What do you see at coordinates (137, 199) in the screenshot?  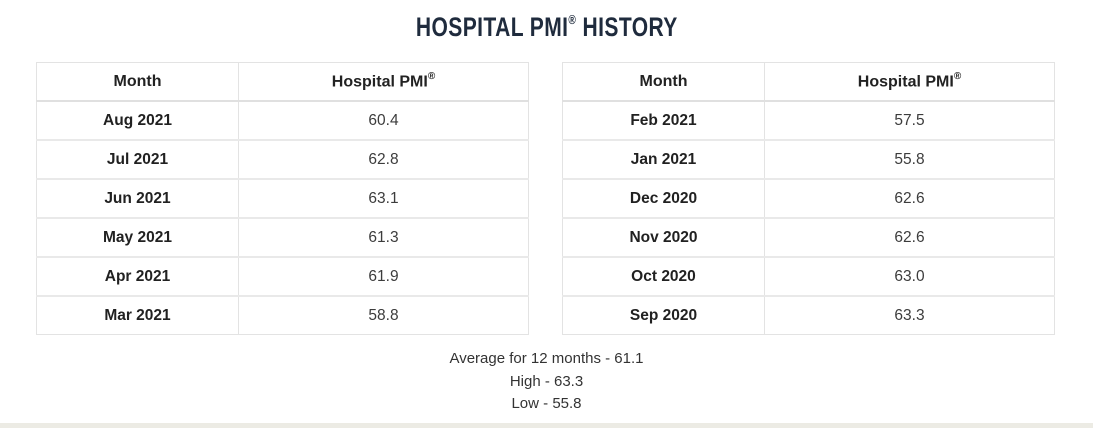 I see `month-cell: Jun 2021` at bounding box center [137, 199].